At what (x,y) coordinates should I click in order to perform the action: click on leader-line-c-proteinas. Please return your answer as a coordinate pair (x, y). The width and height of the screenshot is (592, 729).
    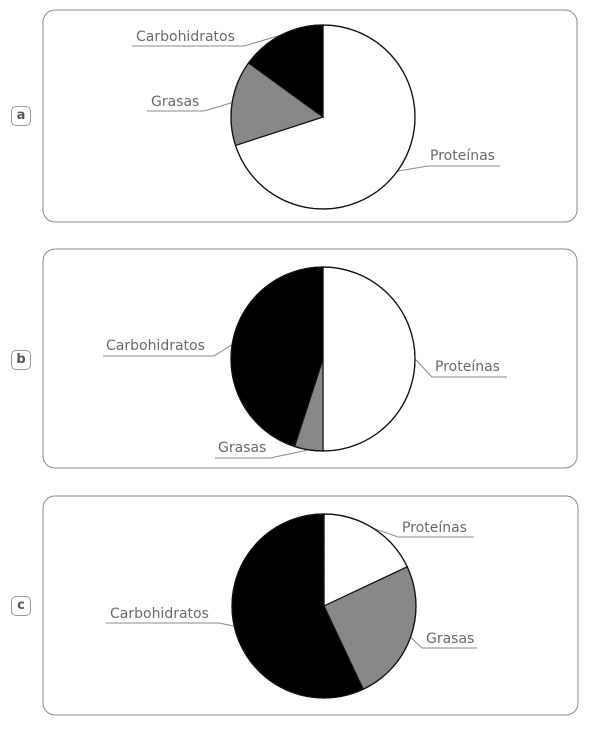
    Looking at the image, I should click on (423, 532).